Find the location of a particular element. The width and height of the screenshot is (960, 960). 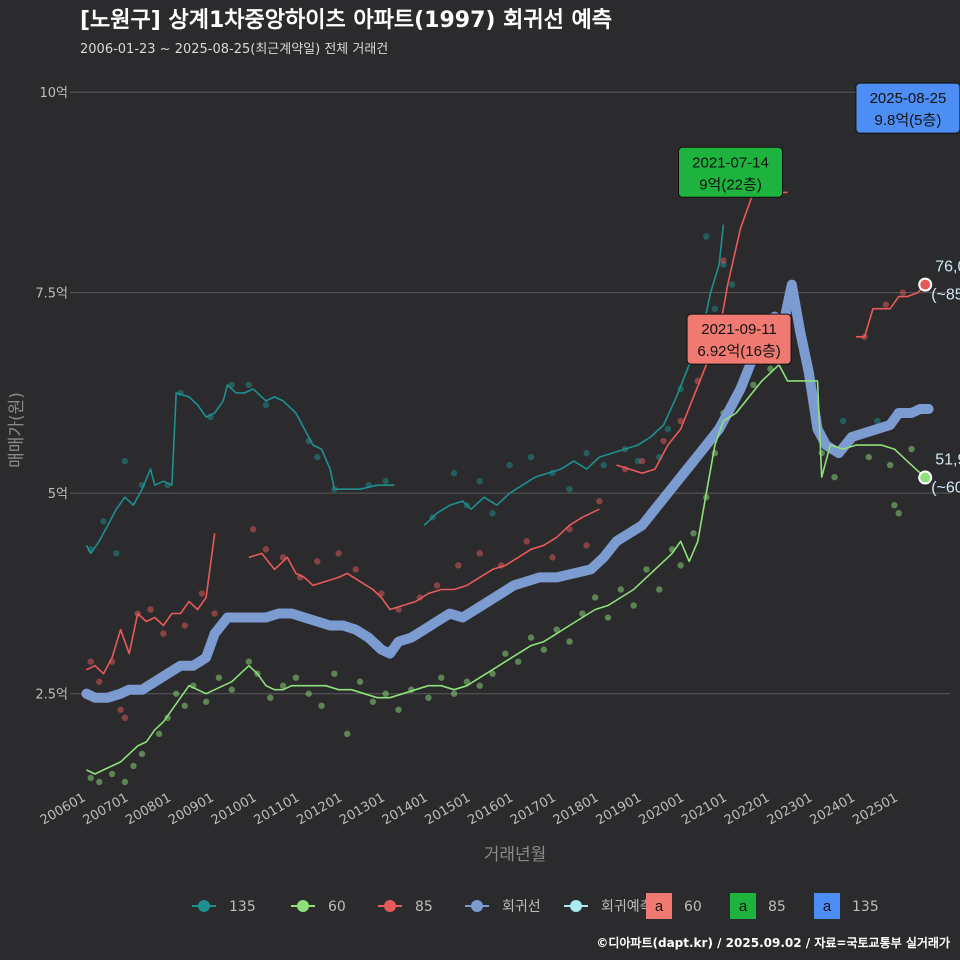

x-axis-title: 거래년월 is located at coordinates (515, 855).